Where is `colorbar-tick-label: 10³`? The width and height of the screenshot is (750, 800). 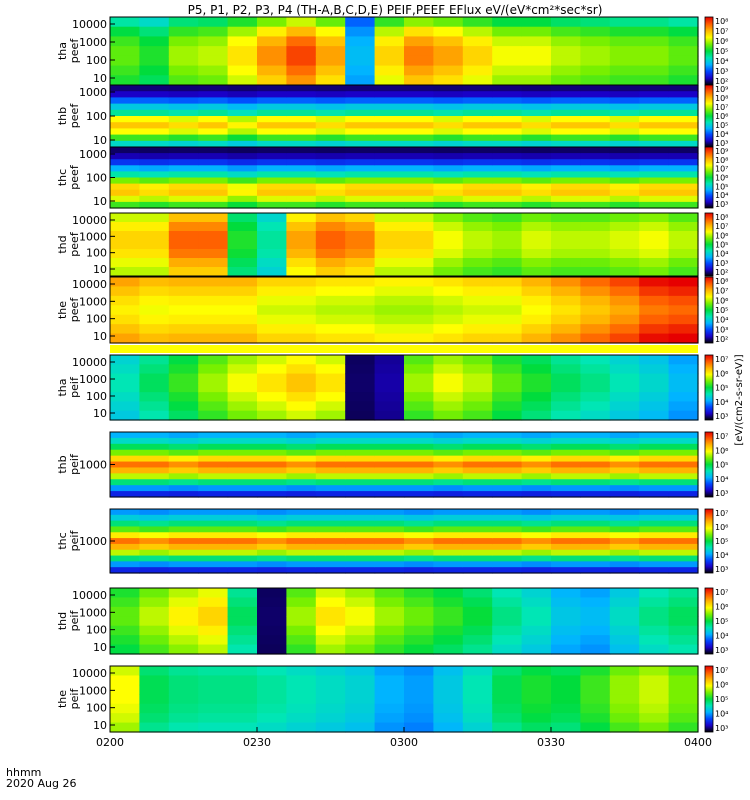 colorbar-tick-label: 10³ is located at coordinates (721, 416).